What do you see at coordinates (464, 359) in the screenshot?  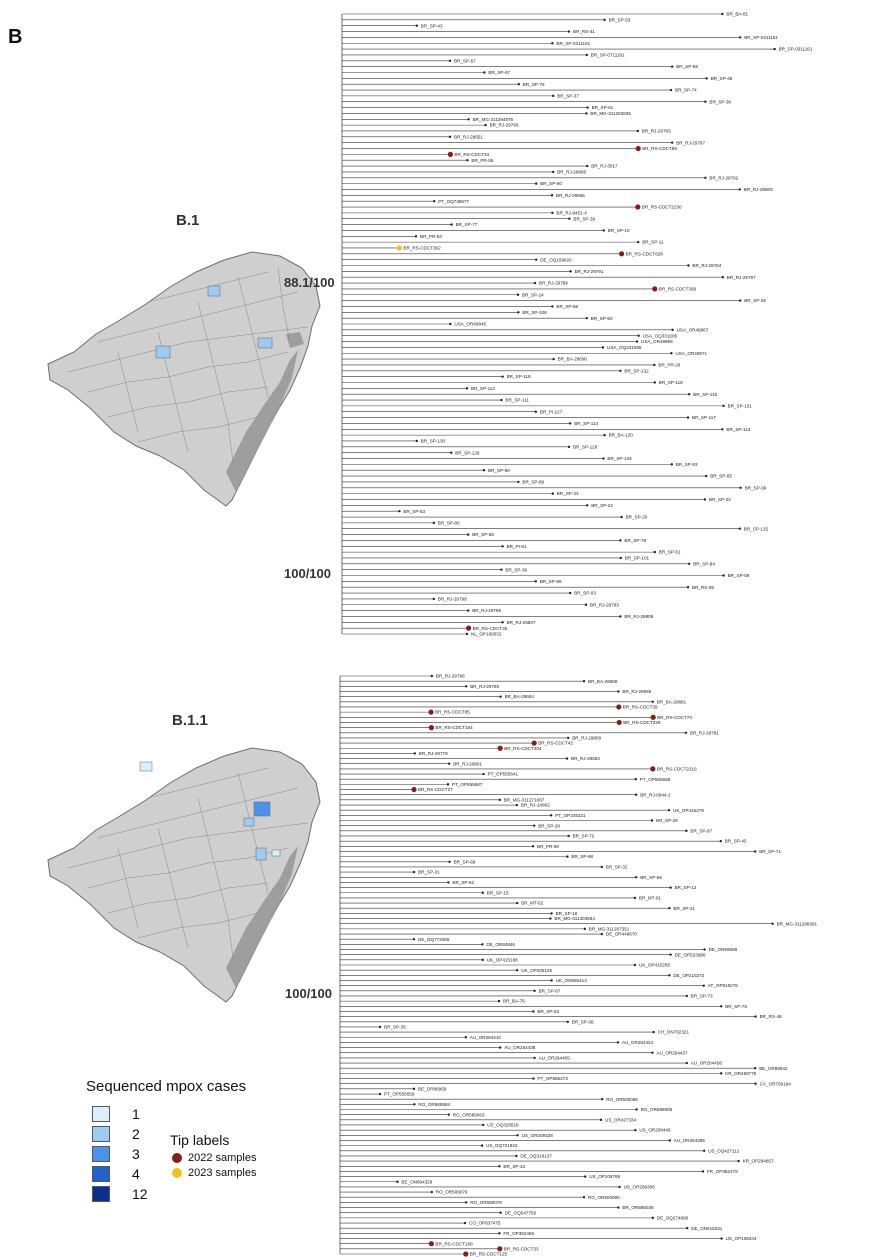 I see `tree-tip: BR_BA-29690` at bounding box center [464, 359].